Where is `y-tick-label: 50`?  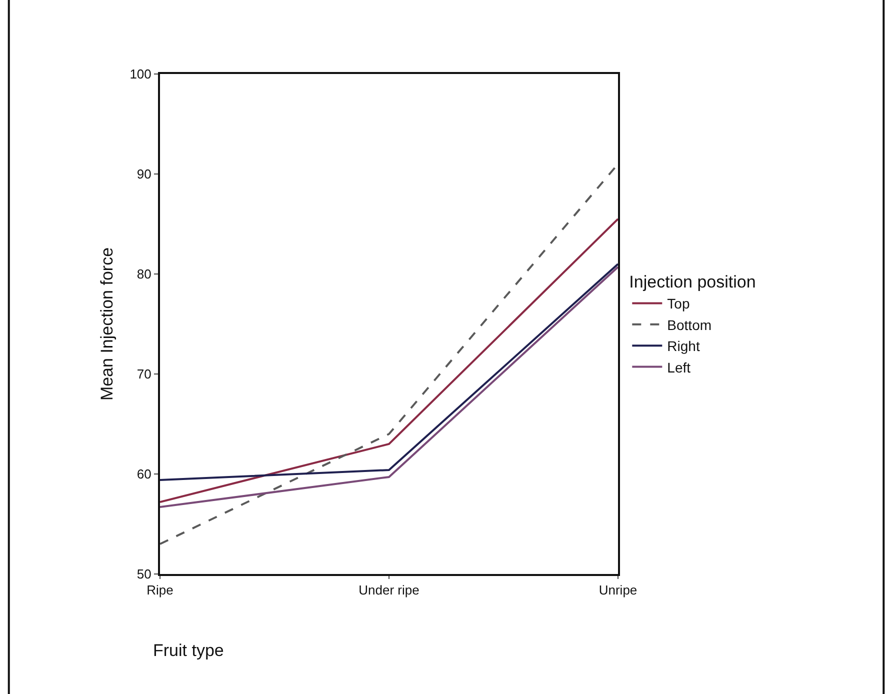
y-tick-label: 50 is located at coordinates (144, 574).